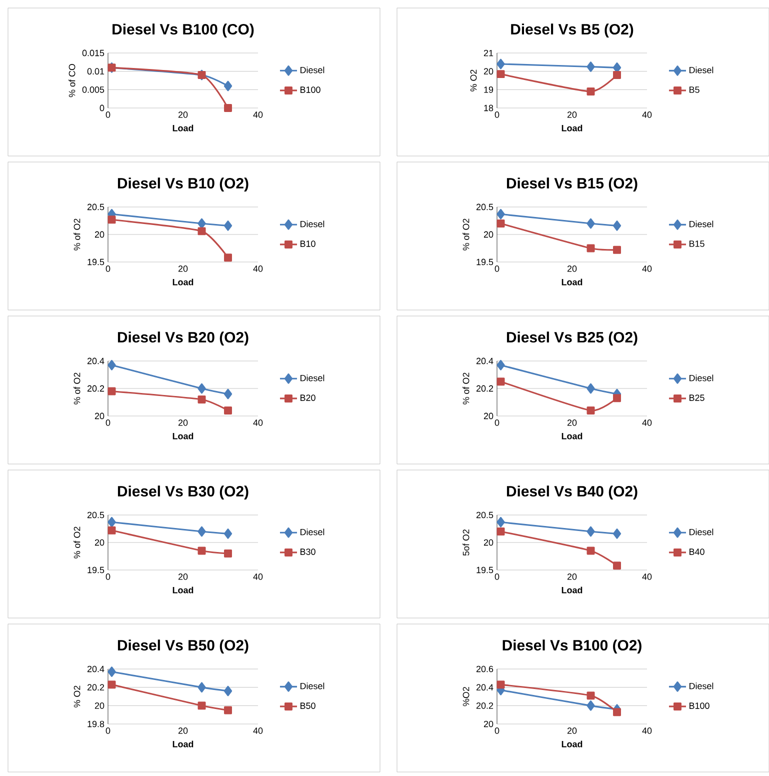 This screenshot has height=776, width=769. Describe the element at coordinates (488, 53) in the screenshot. I see `y-tick-label: 21` at that location.